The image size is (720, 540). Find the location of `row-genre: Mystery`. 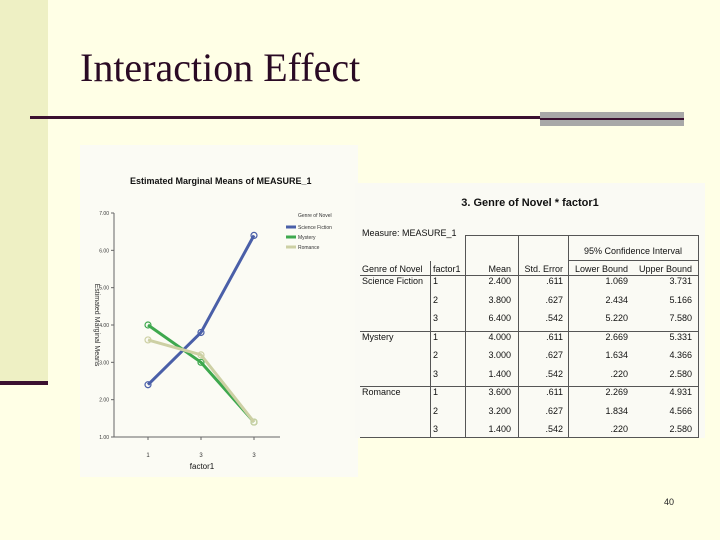

row-genre: Mystery is located at coordinates (378, 336).